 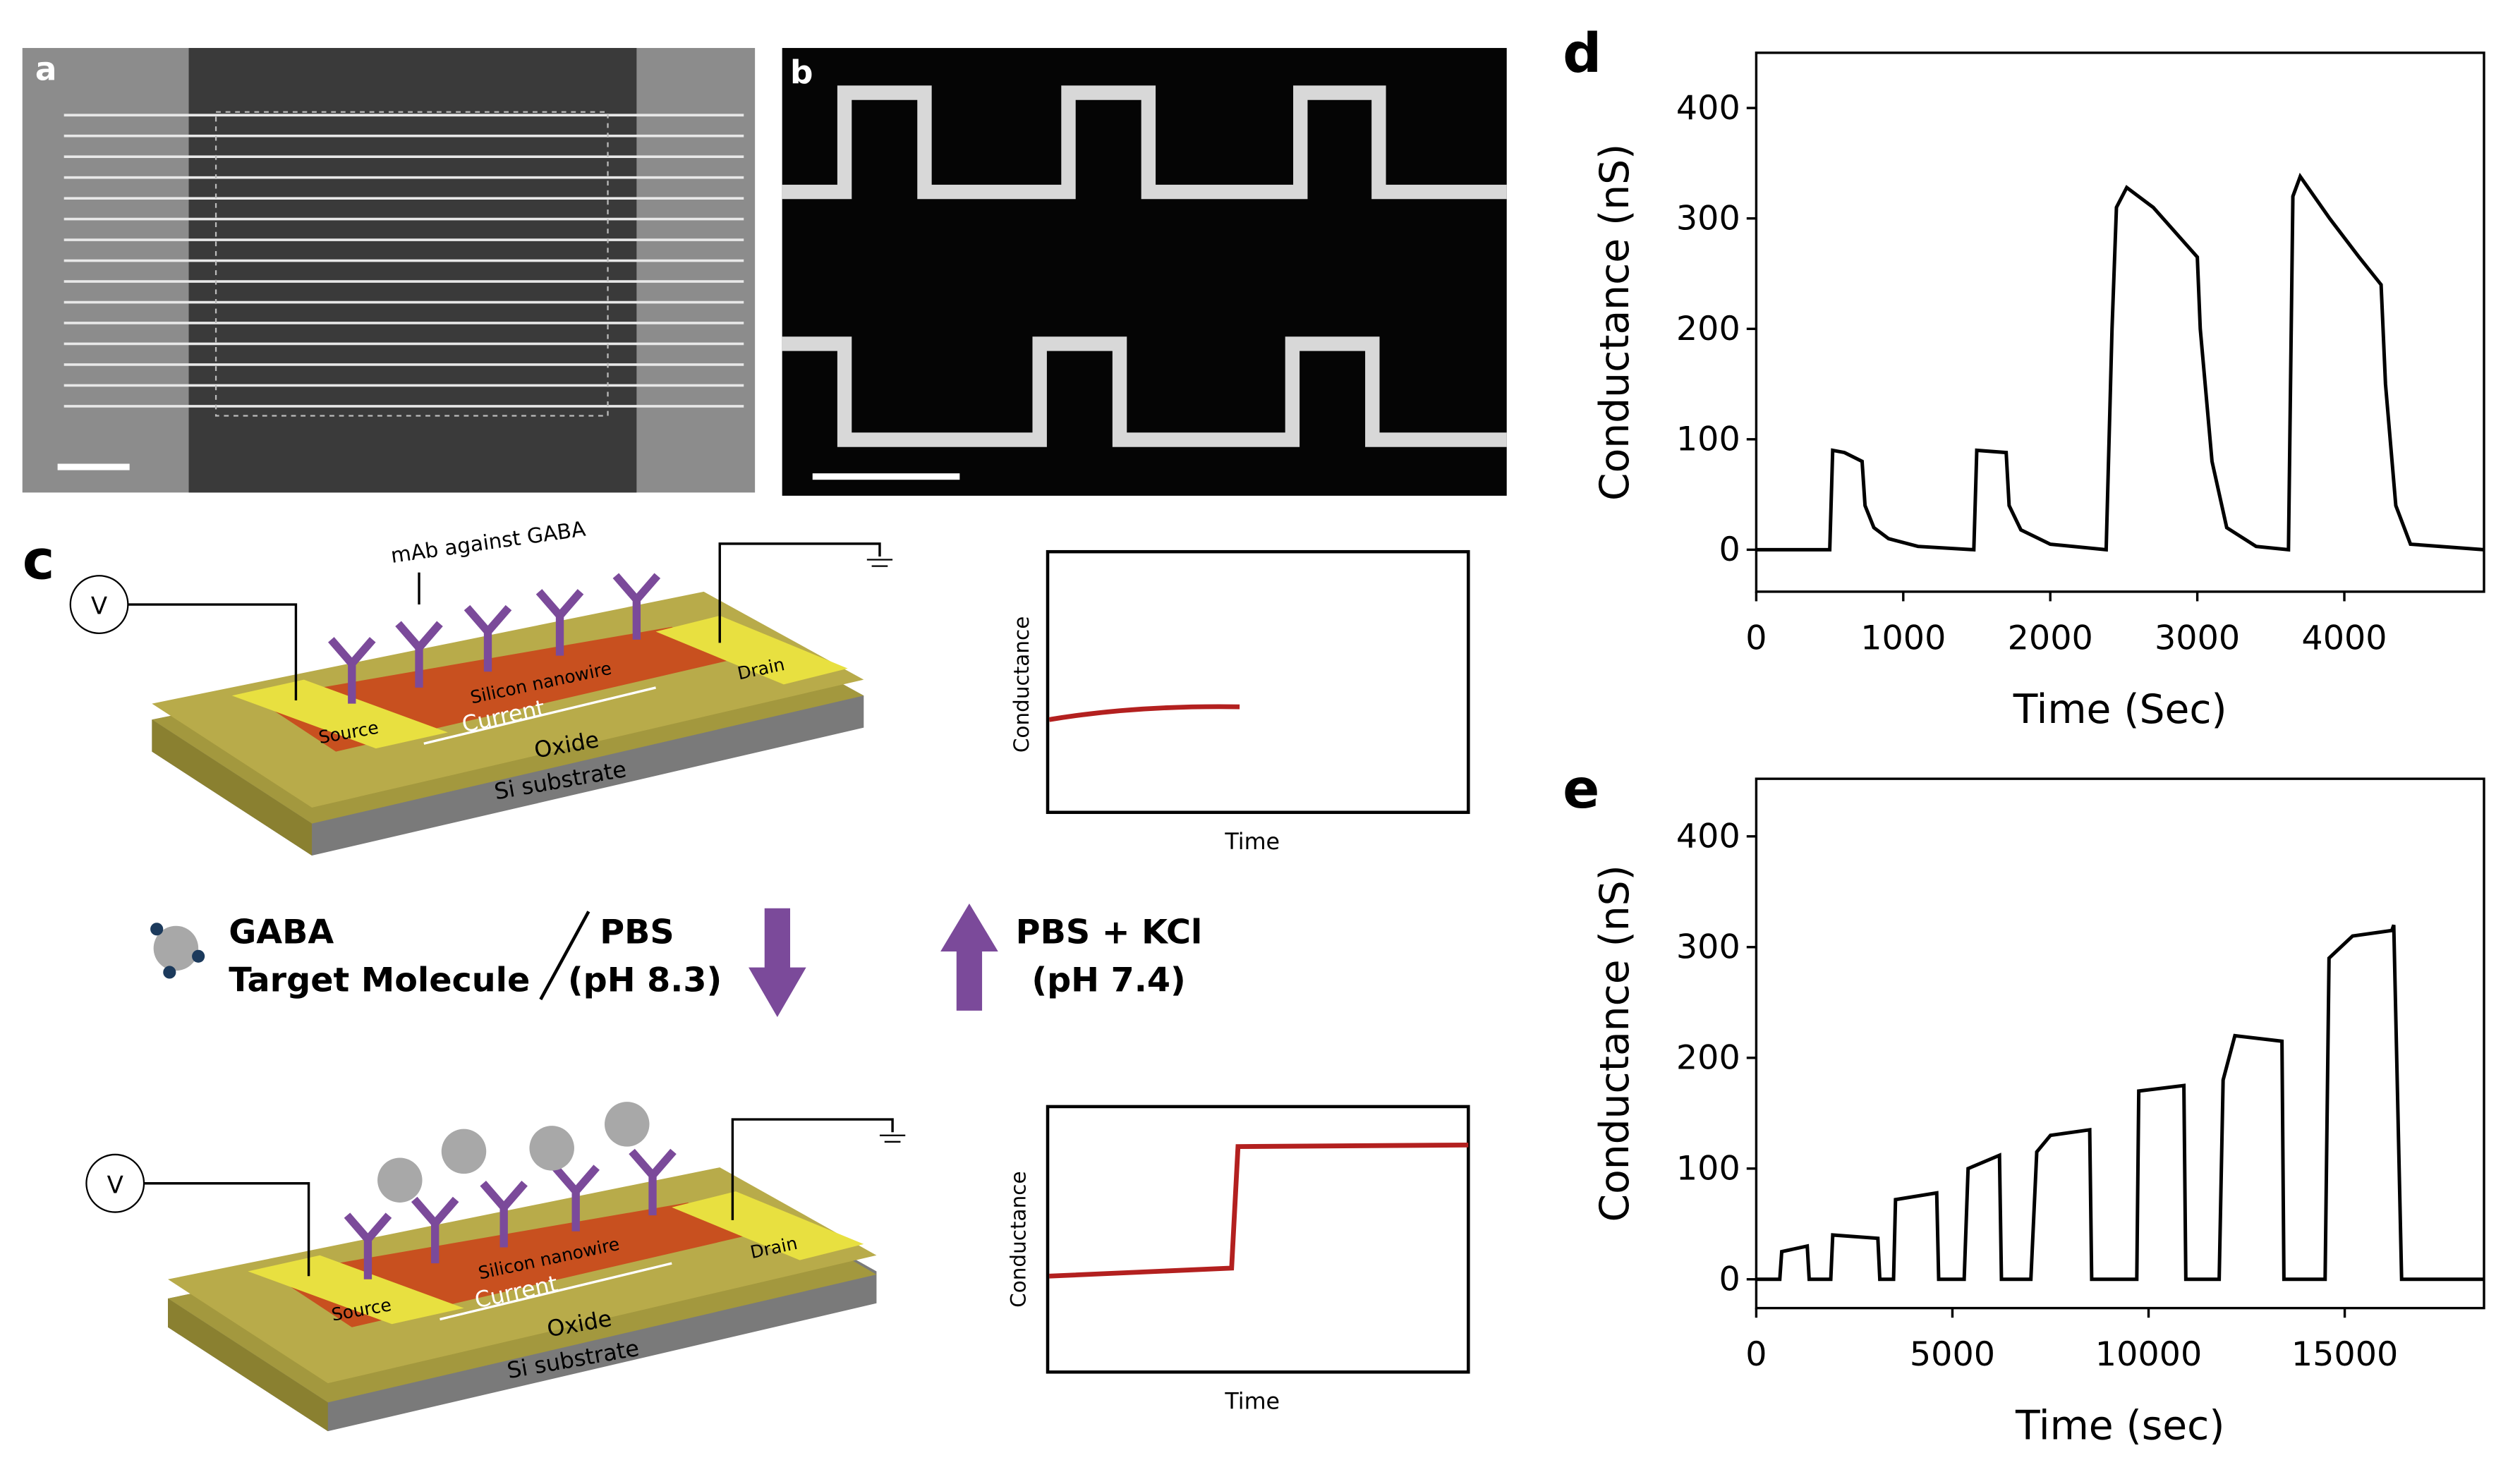 I want to click on legend-text: GABA, so click(x=281, y=932).